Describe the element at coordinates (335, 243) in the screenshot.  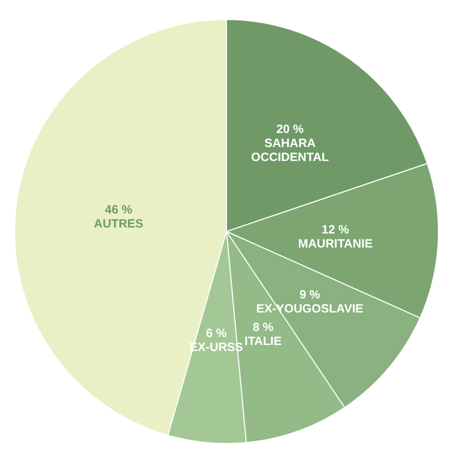
I see `slice-label: MAURITANIE` at that location.